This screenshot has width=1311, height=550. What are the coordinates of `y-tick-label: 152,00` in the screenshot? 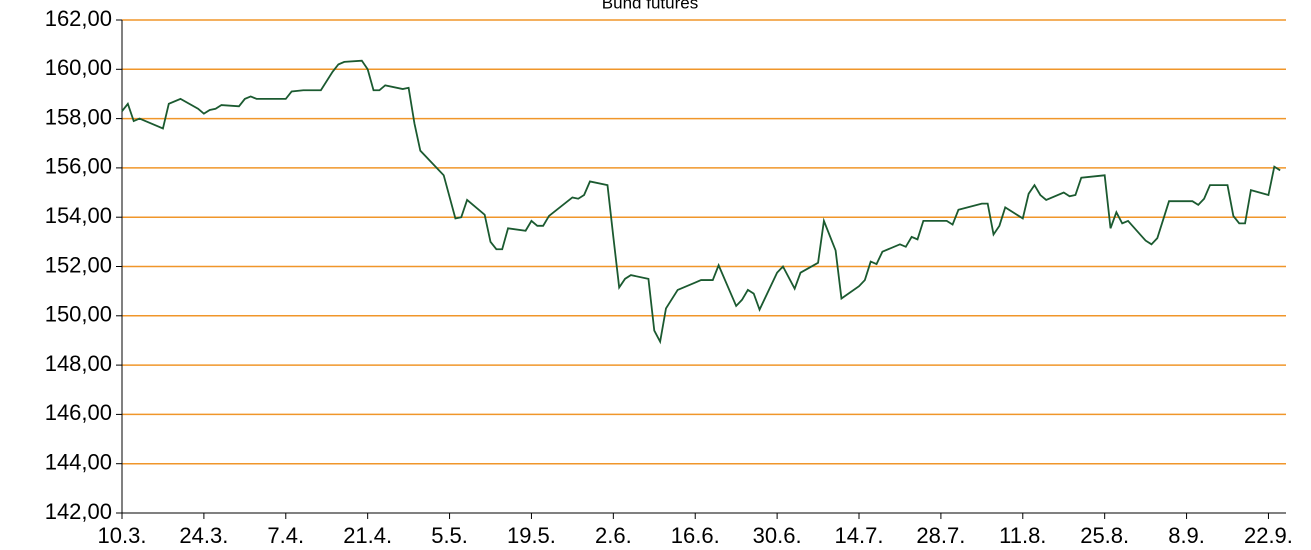 It's located at (78, 264).